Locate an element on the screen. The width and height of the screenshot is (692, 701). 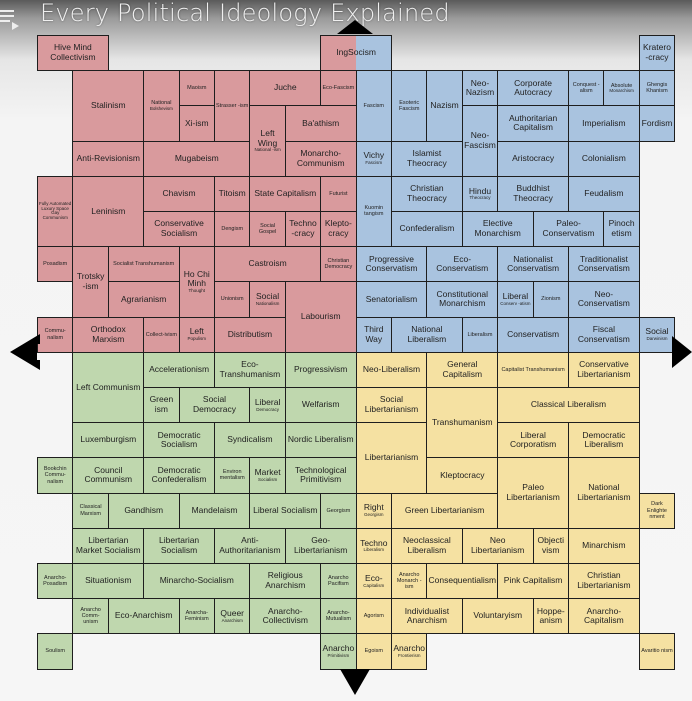
ideology-label: Strasser -ism is located at coordinates (232, 105).